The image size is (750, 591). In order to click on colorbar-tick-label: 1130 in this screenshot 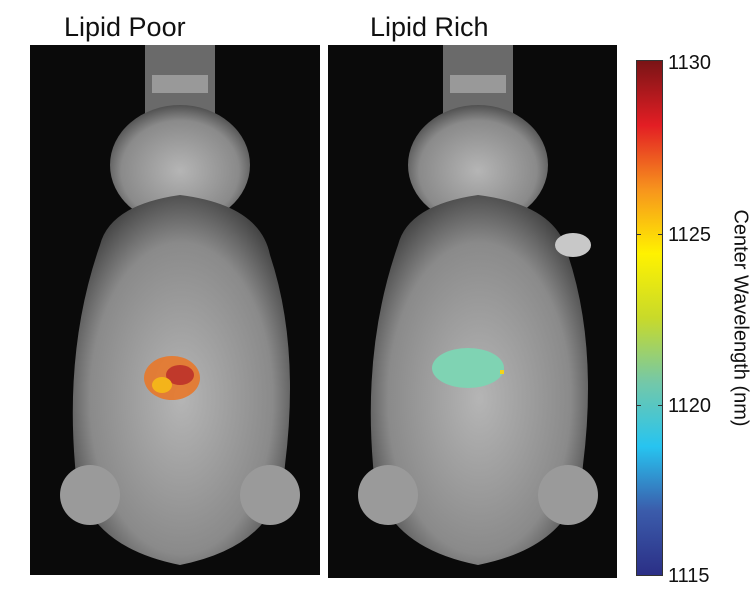, I will do `click(690, 63)`.